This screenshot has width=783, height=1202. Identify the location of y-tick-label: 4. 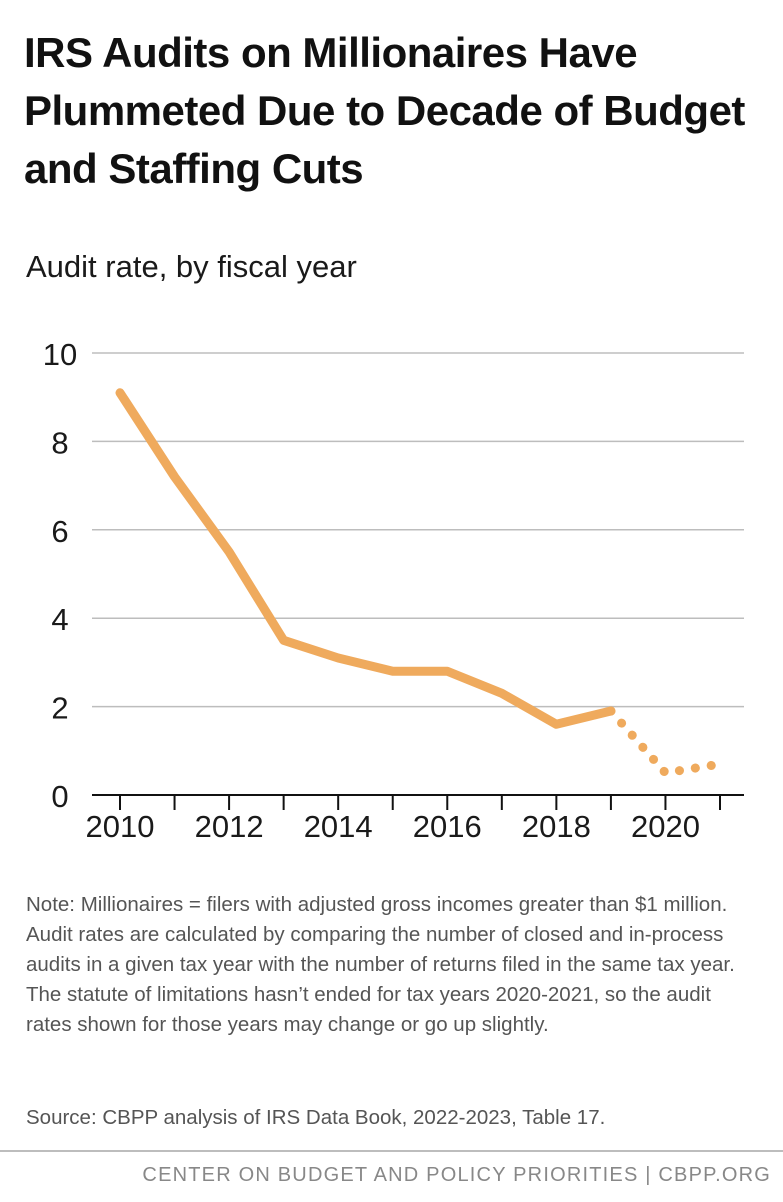
(59, 619).